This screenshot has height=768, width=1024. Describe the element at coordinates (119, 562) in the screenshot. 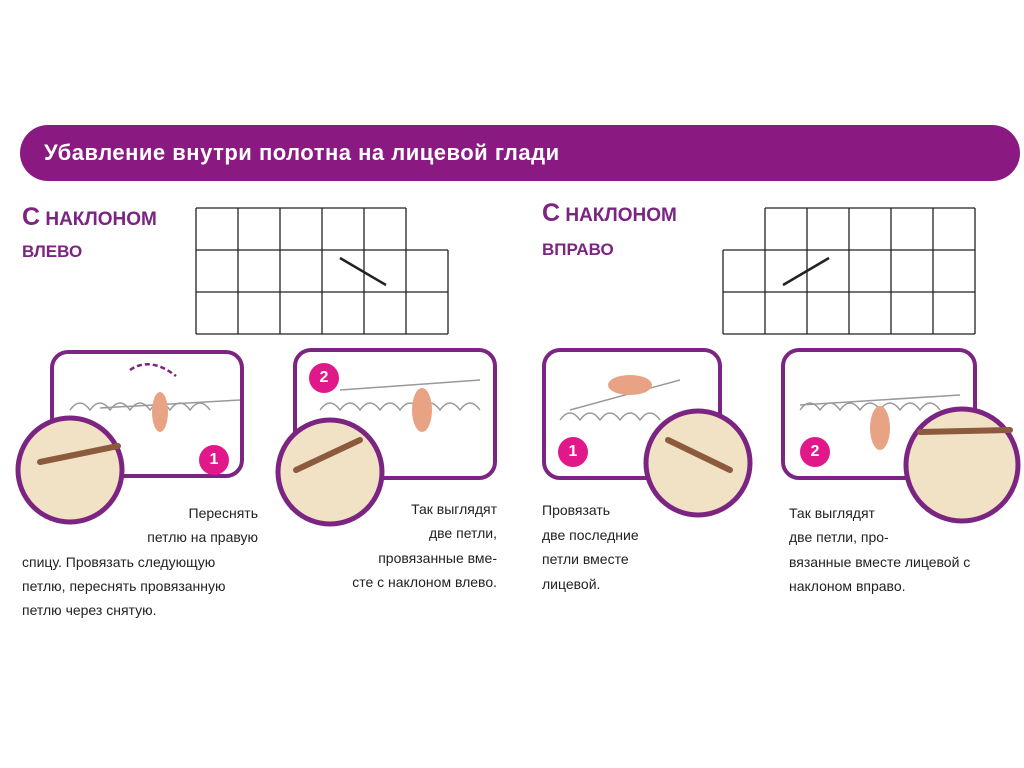

I see `step-text: спицу. Провязать следующую` at that location.